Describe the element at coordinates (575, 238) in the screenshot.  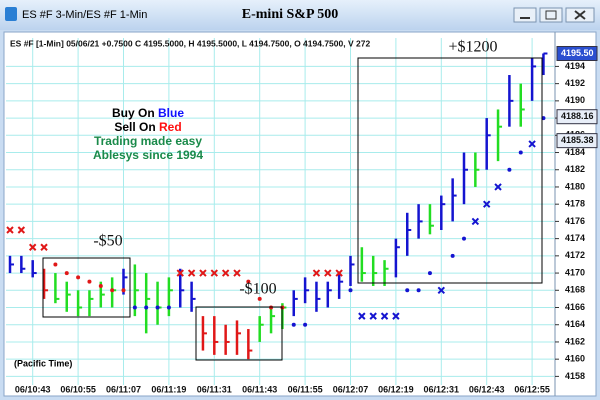
I see `y-tick-label: 4174` at that location.